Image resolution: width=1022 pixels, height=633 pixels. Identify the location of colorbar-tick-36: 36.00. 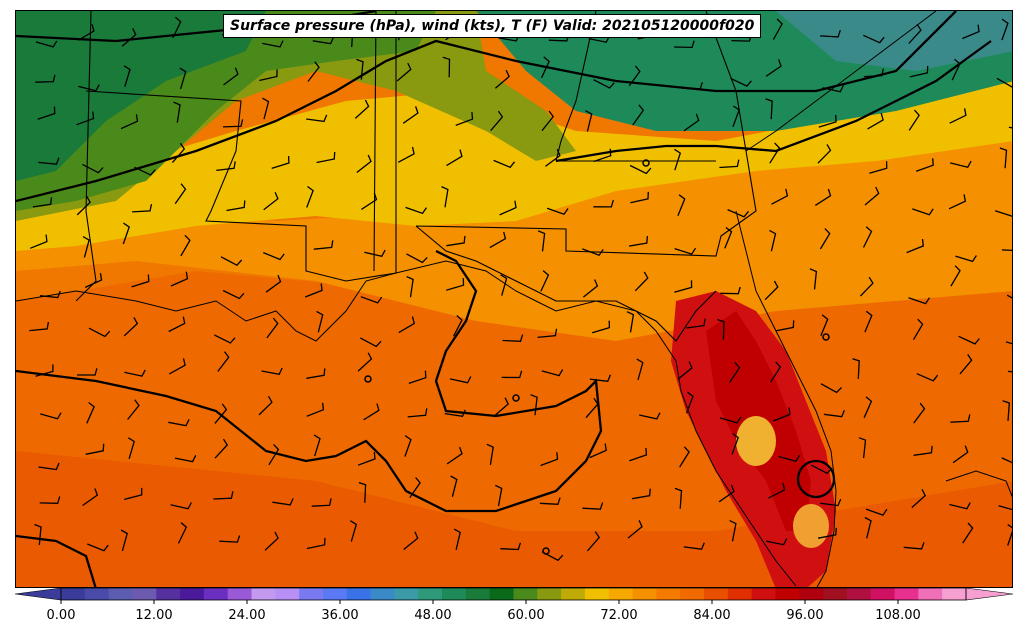
(340, 615).